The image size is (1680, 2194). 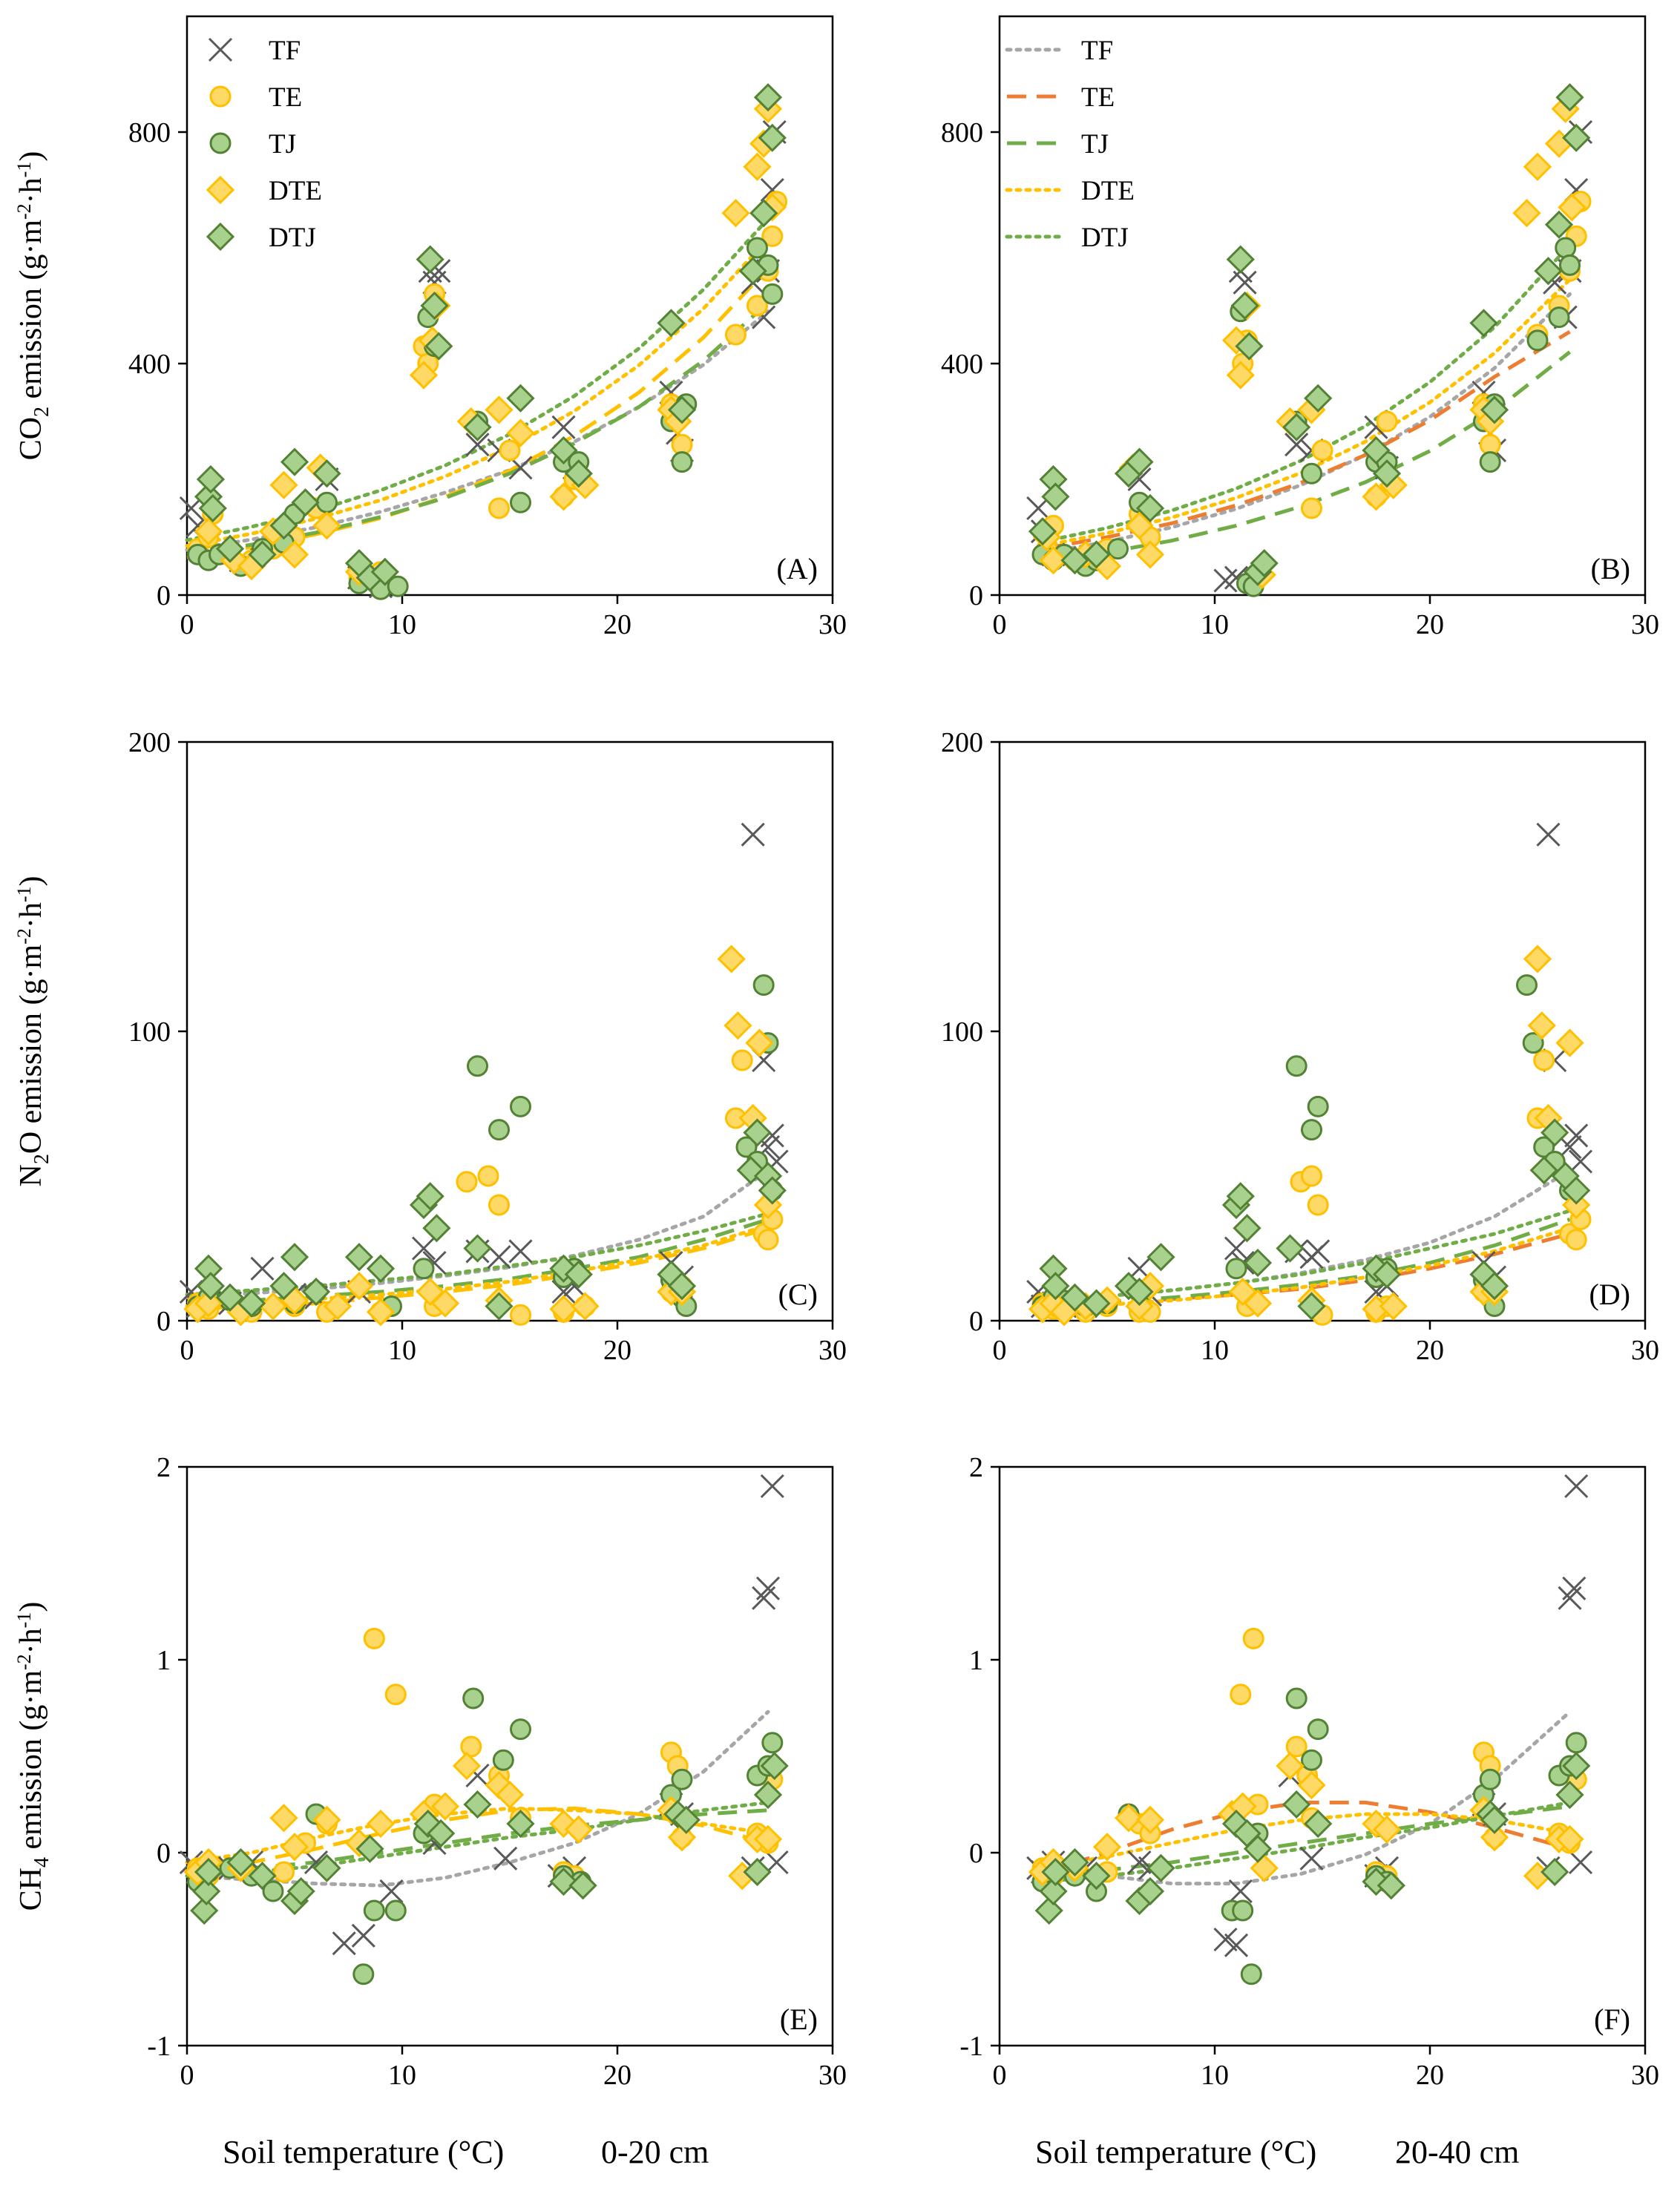 I want to click on y-axis-label-part: -2, so click(x=24, y=211).